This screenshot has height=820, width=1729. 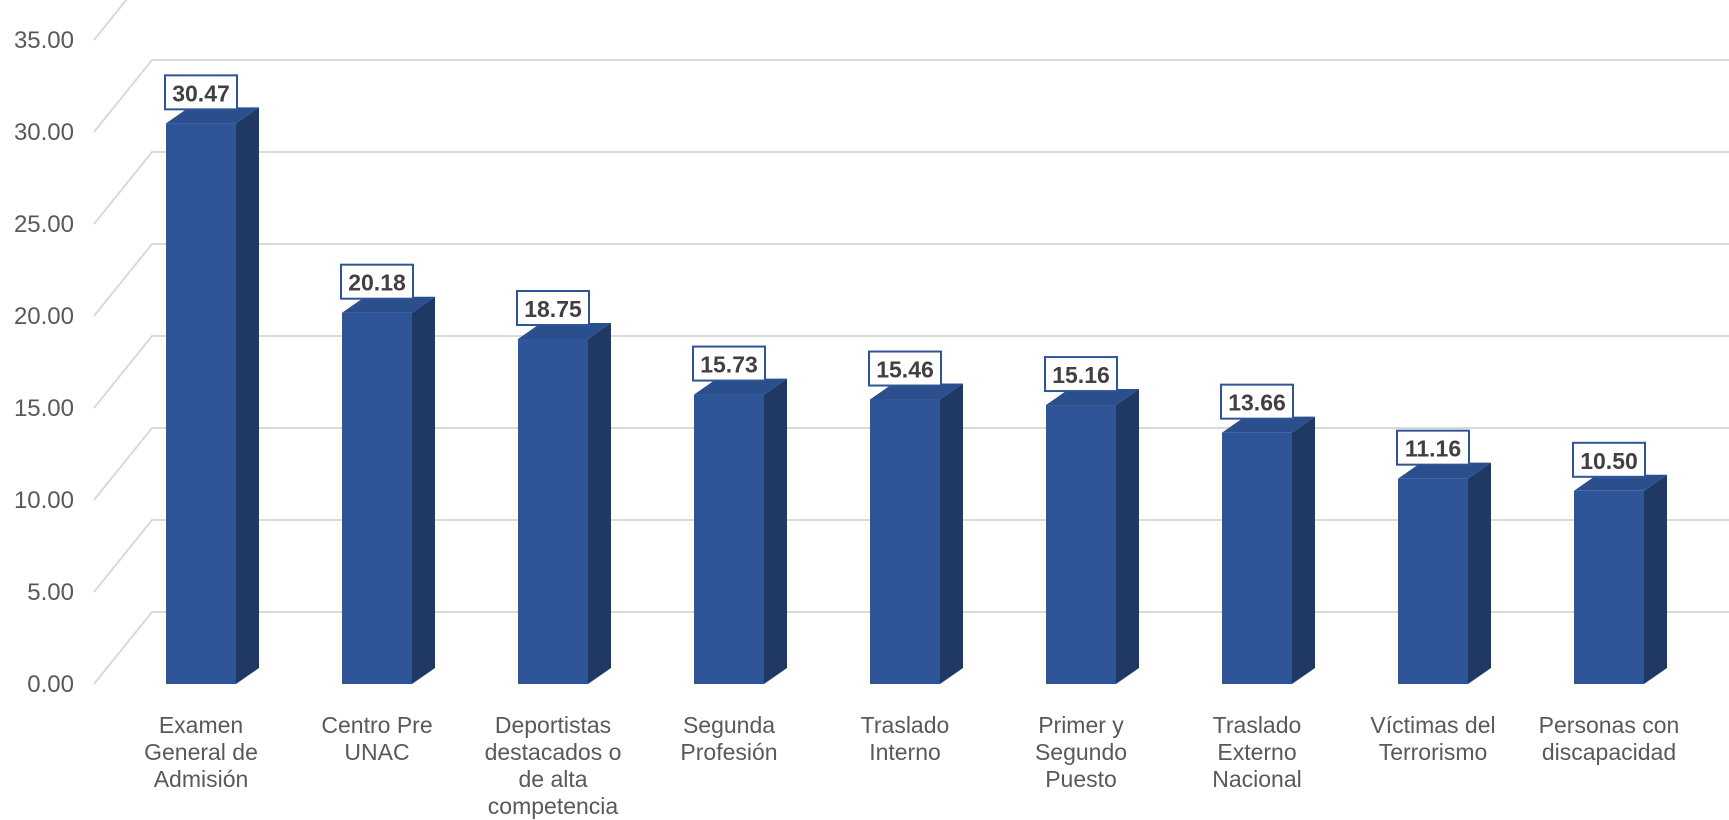 I want to click on category-label: Segunda Profesión, so click(x=728, y=738).